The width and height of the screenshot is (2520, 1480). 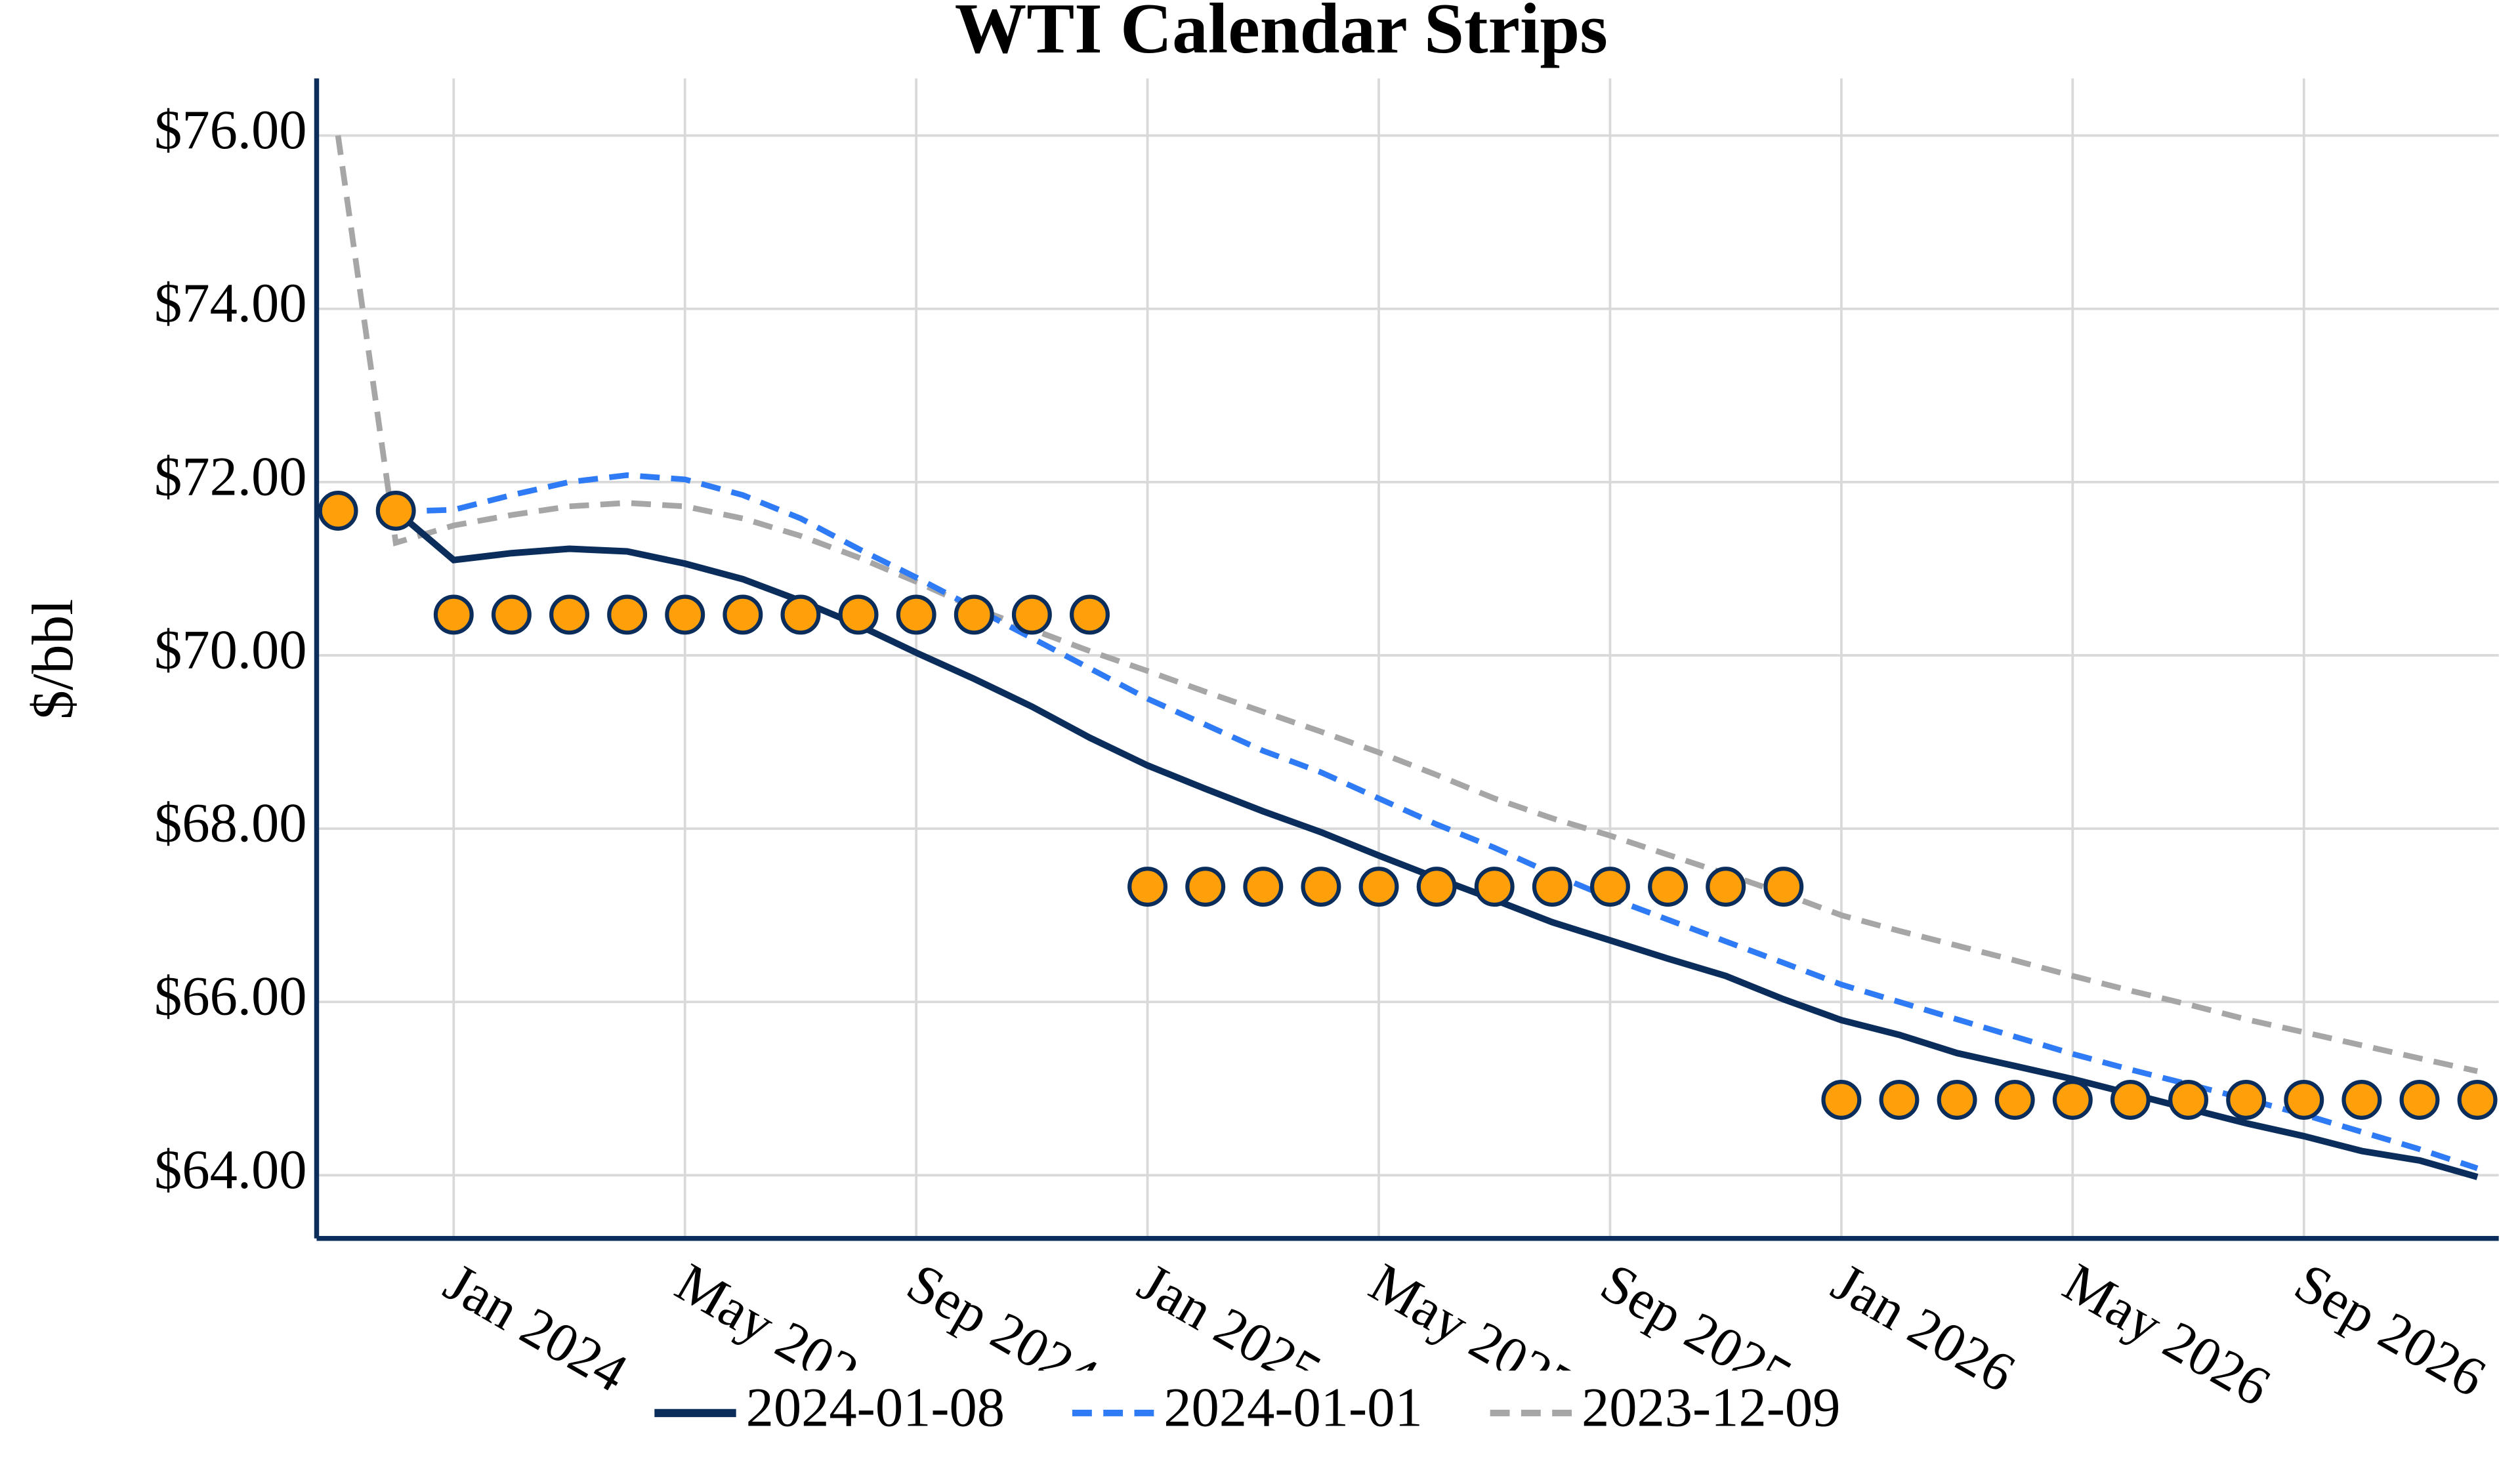 I want to click on y-axis-label: $/bbl, so click(x=52, y=659).